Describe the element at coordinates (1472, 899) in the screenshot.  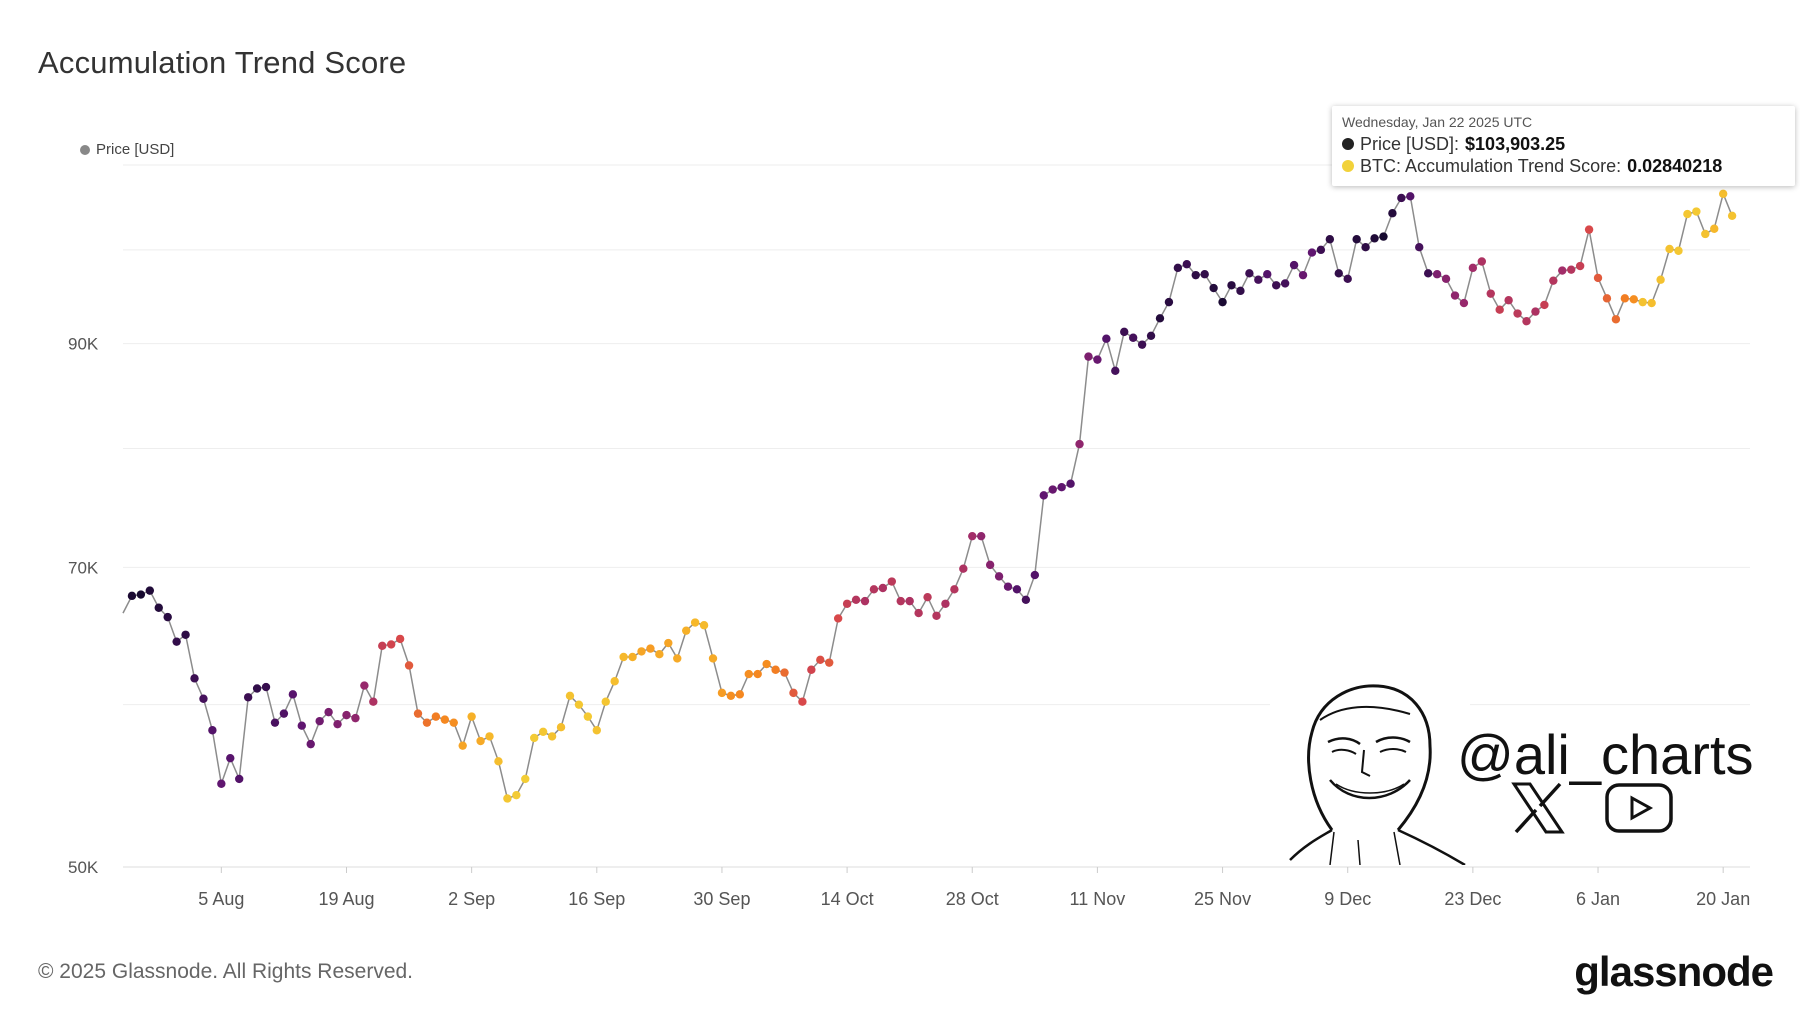
I see `x-tick-label: 23 Dec` at that location.